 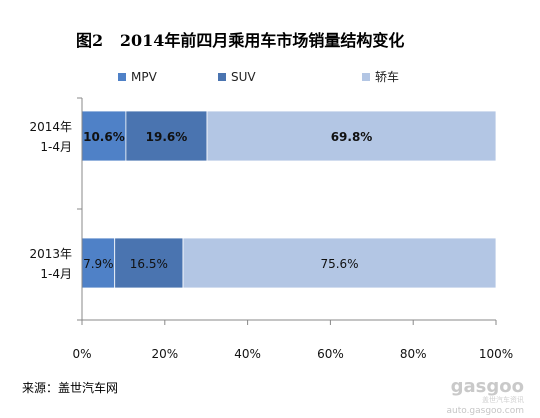 I want to click on x-tick-label-2: 40%, so click(x=247, y=354).